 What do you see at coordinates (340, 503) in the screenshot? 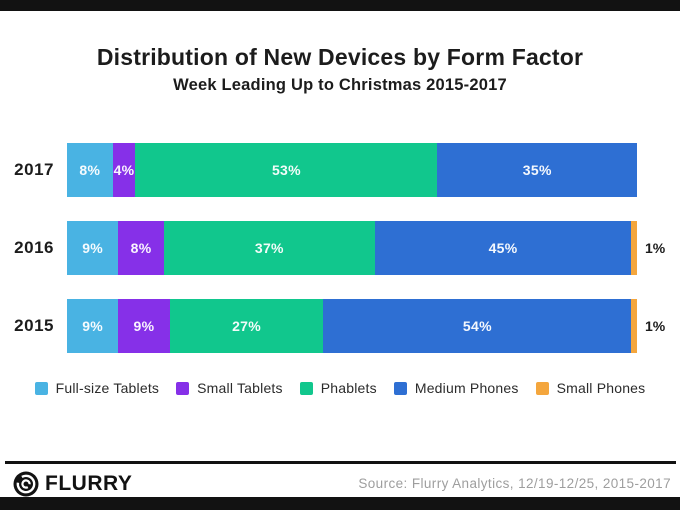
I see `bottom-border-bar` at bounding box center [340, 503].